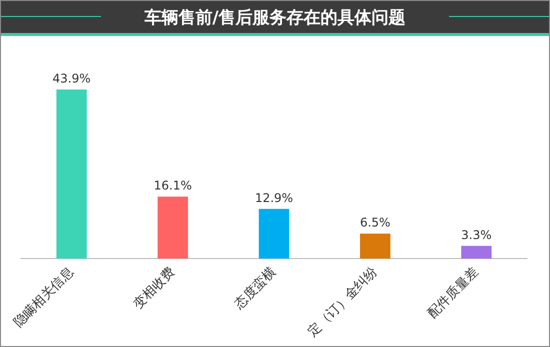 The width and height of the screenshot is (550, 347). Describe the element at coordinates (173, 185) in the screenshot. I see `data-label: 16.1%` at that location.